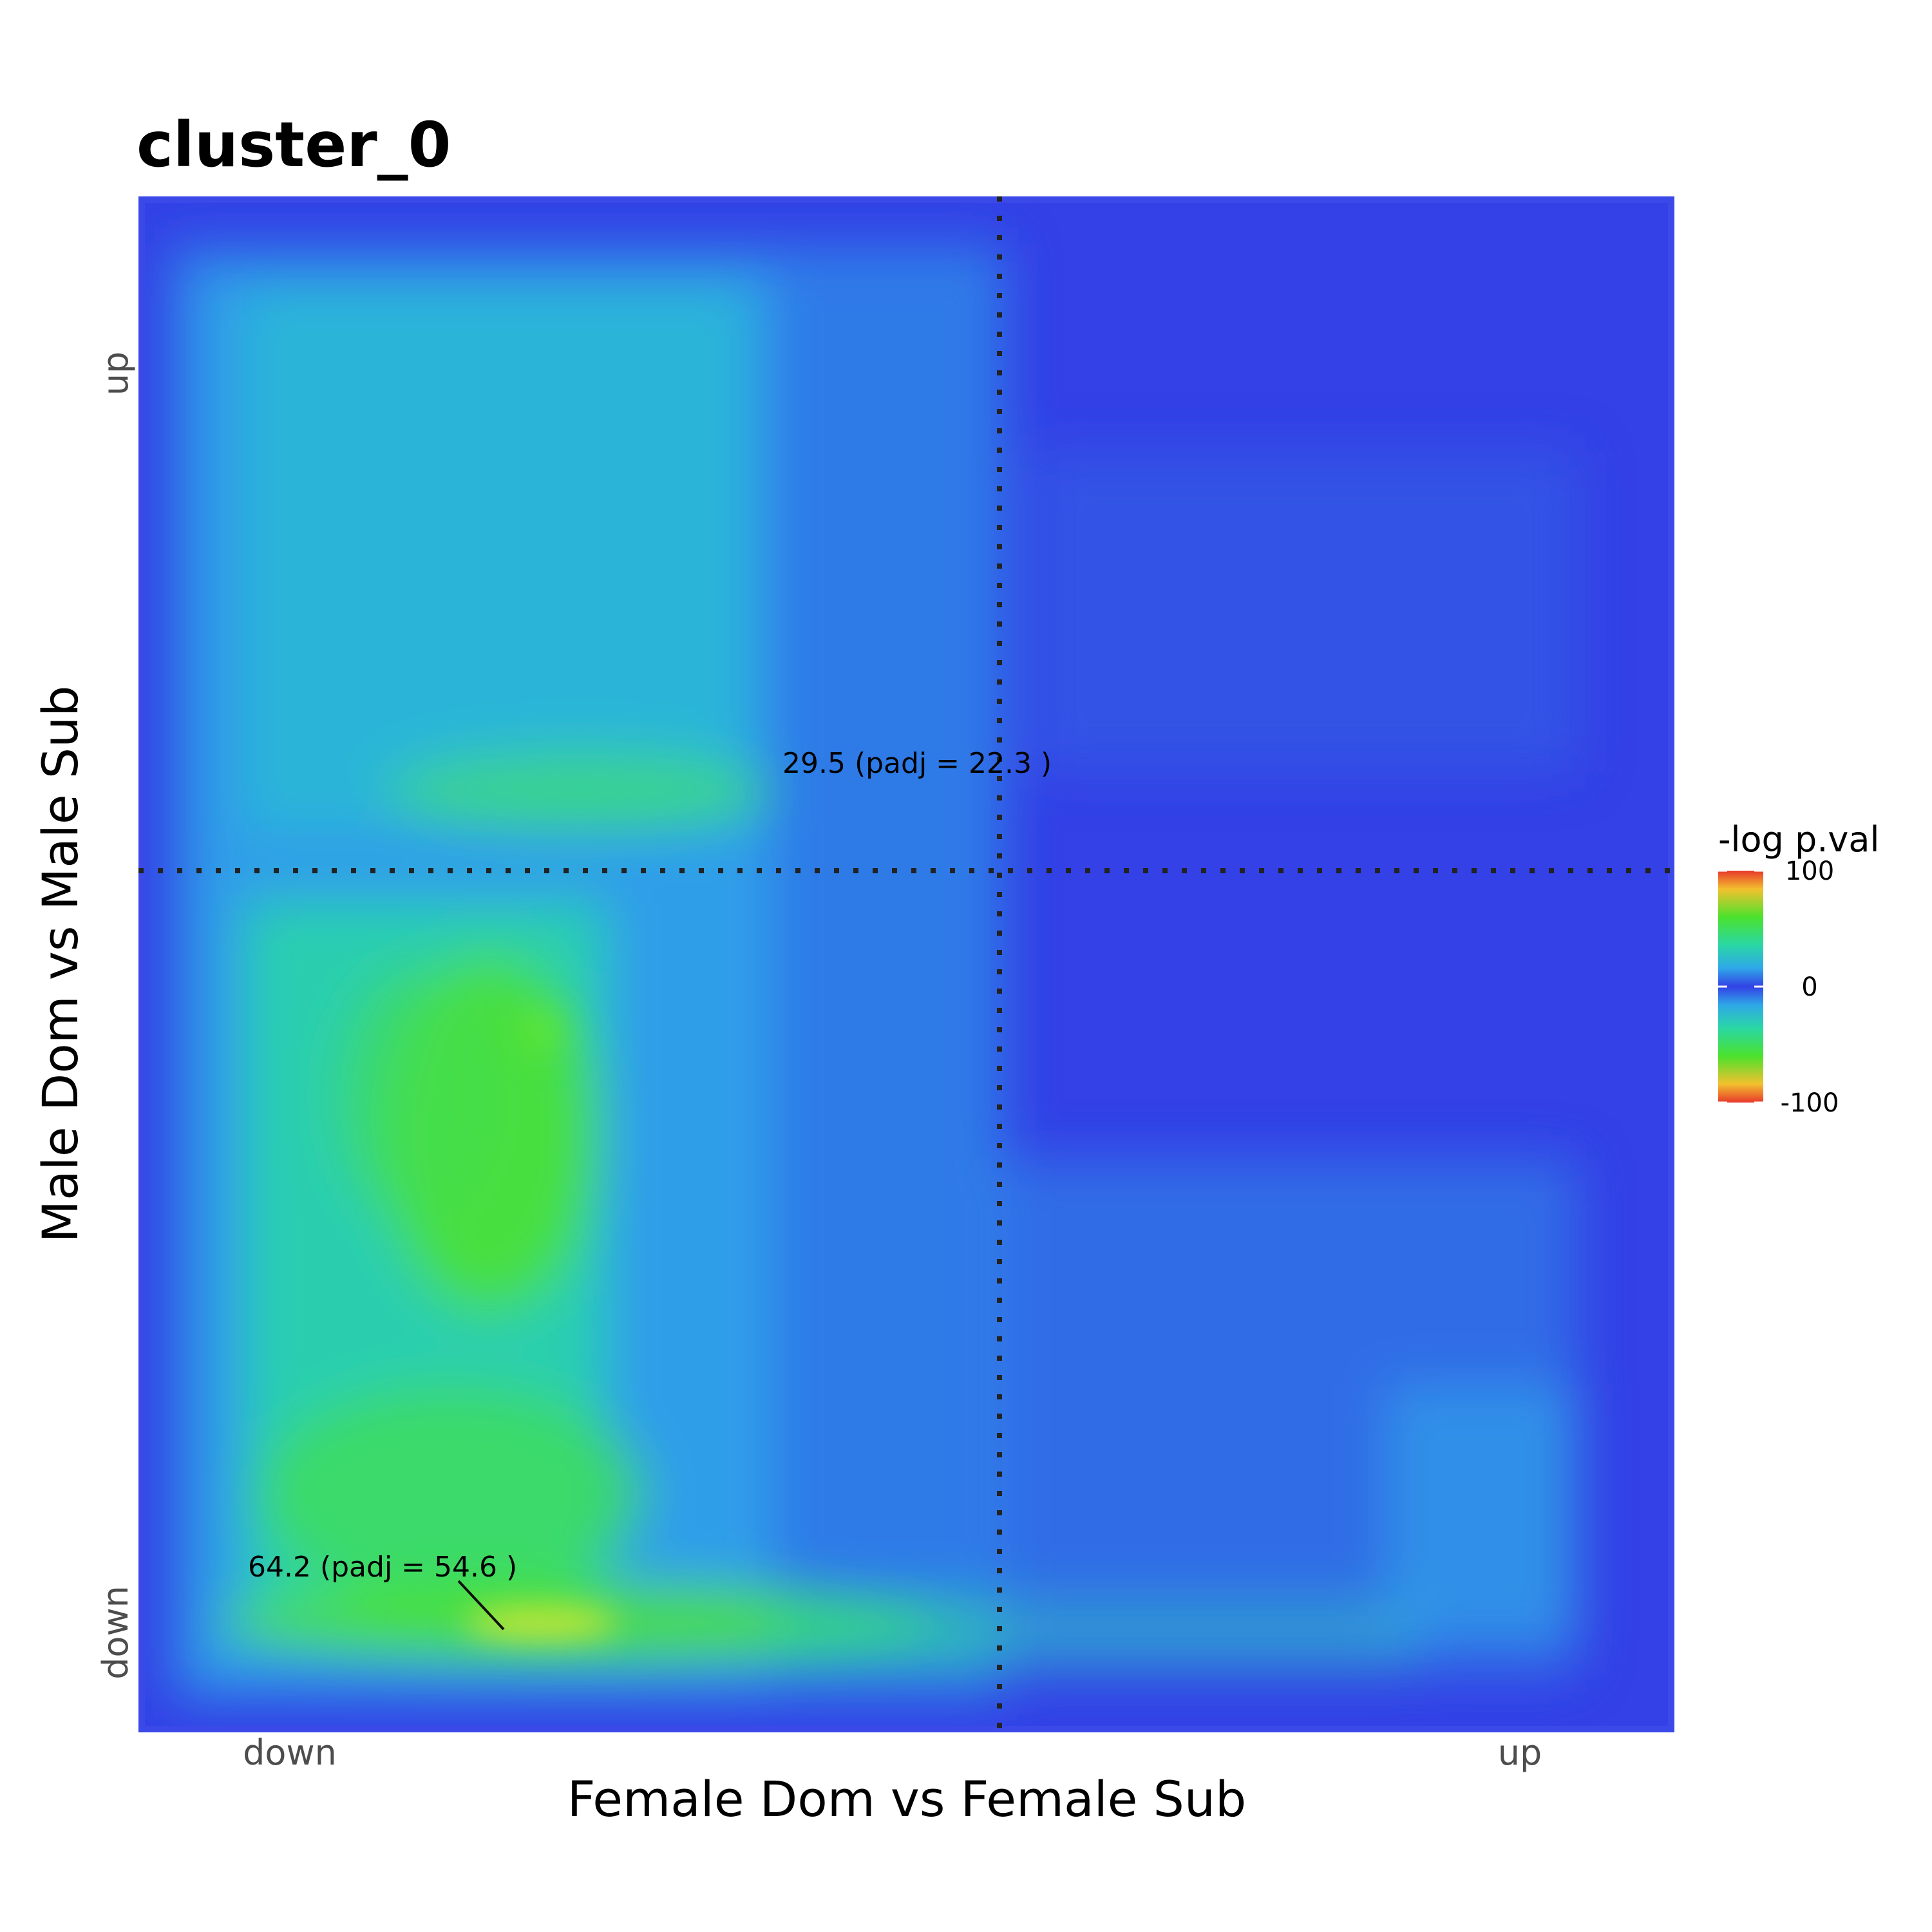 This screenshot has width=1932, height=1932. What do you see at coordinates (116, 1633) in the screenshot?
I see `y-tick-label: down` at bounding box center [116, 1633].